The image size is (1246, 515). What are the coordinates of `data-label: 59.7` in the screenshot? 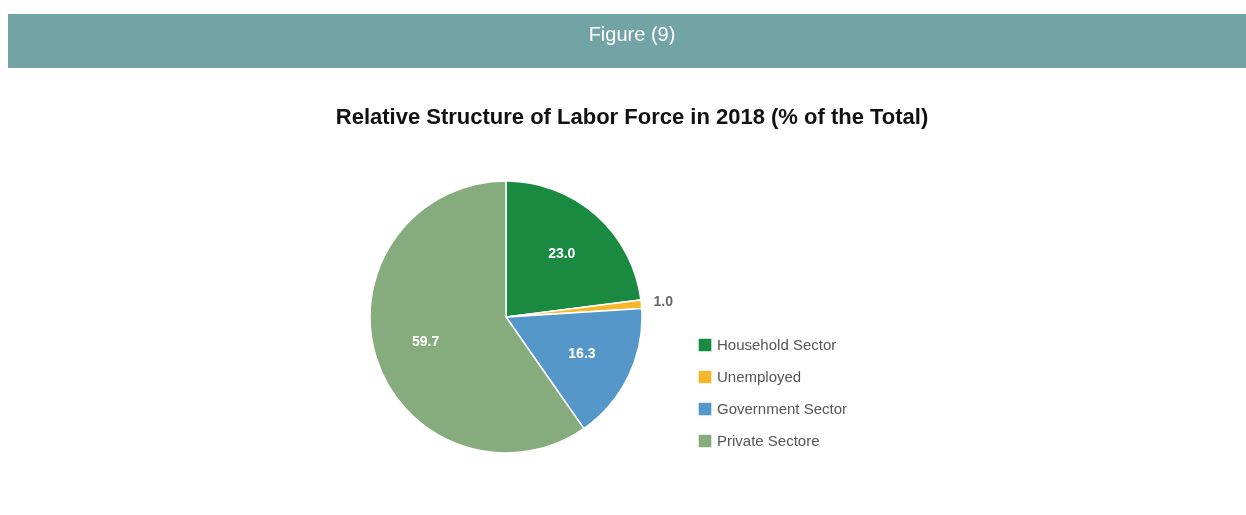 It's located at (425, 341).